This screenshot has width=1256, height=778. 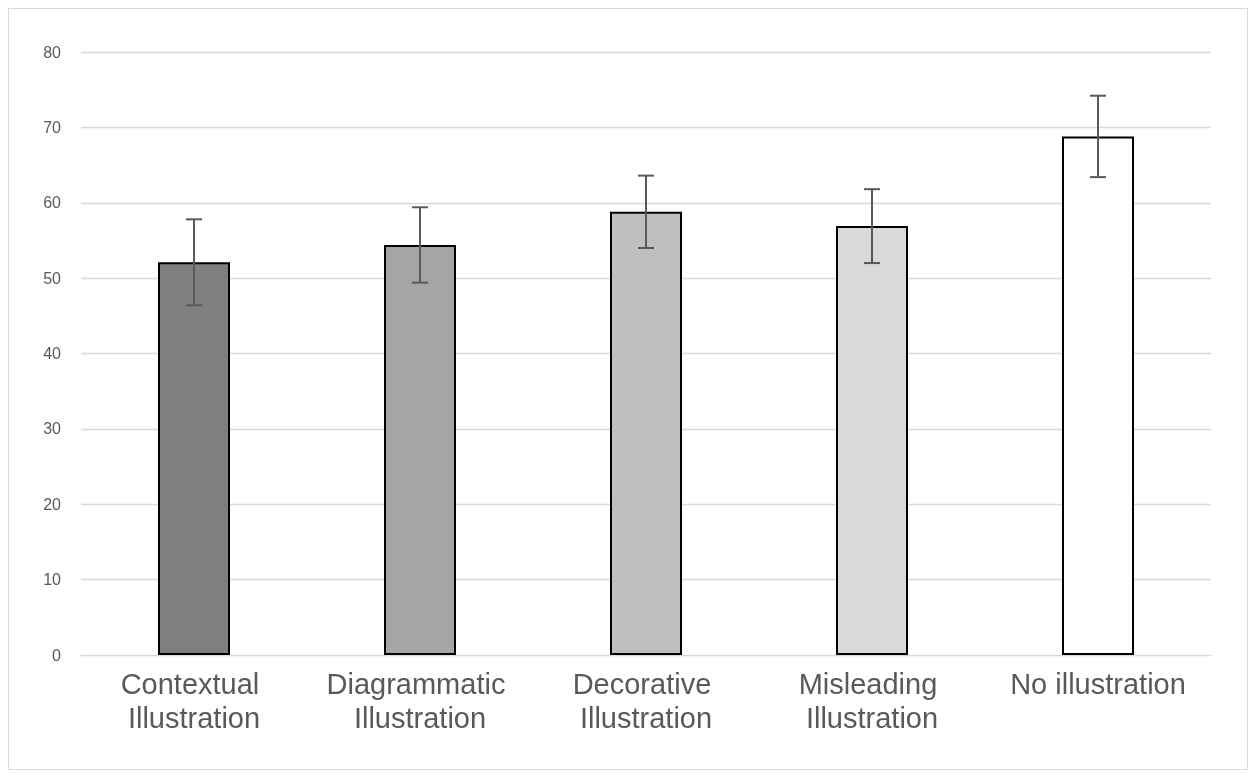 What do you see at coordinates (52, 203) in the screenshot?
I see `y-tick-label: 60` at bounding box center [52, 203].